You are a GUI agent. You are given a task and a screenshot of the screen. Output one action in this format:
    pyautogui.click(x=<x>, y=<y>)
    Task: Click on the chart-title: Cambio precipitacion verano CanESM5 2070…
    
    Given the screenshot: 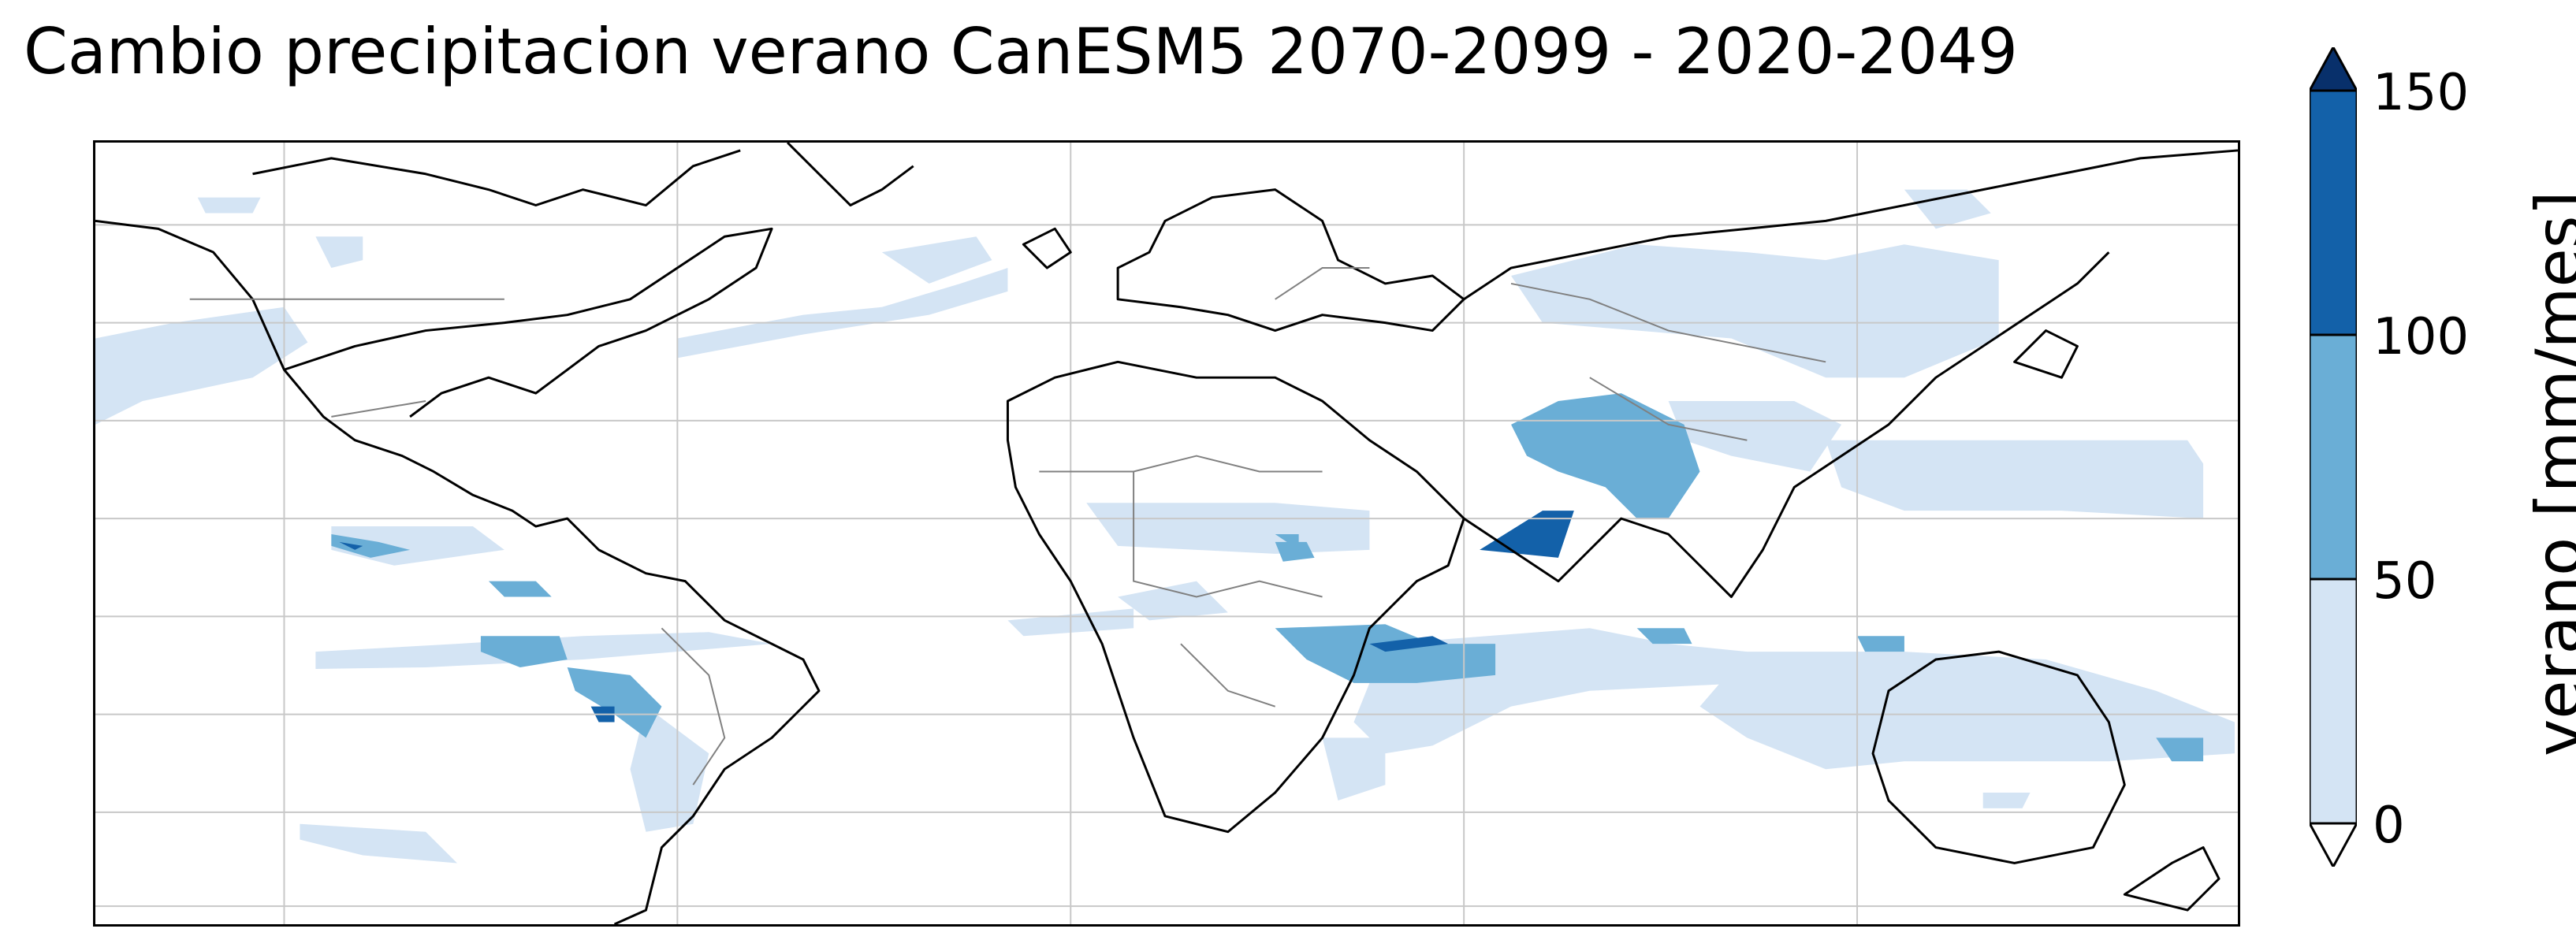 What is the action you would take?
    pyautogui.click(x=1021, y=51)
    